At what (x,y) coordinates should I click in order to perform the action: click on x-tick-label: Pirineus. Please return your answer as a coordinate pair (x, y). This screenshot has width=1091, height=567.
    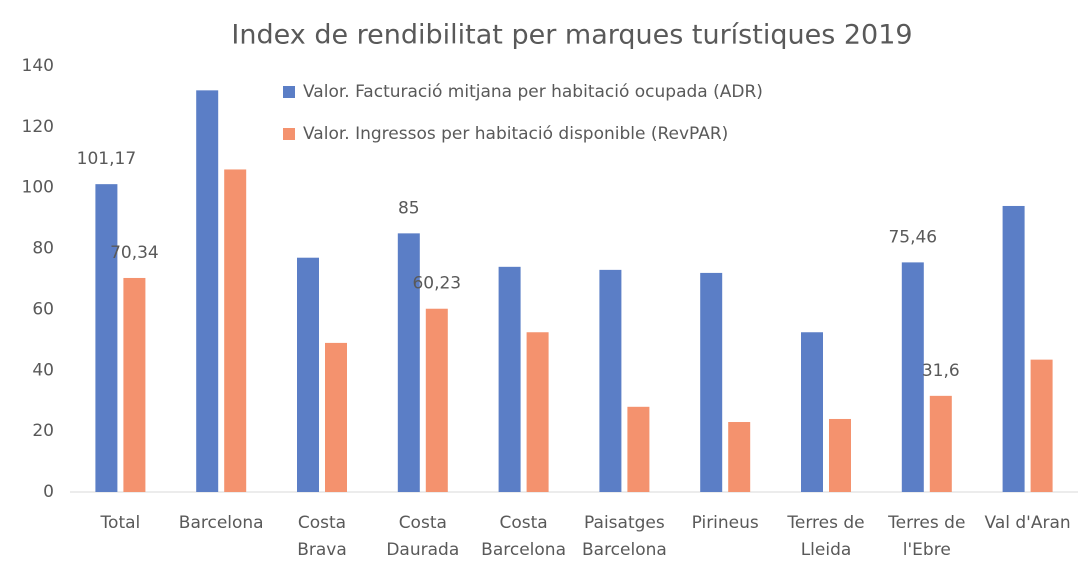
    Looking at the image, I should click on (725, 523).